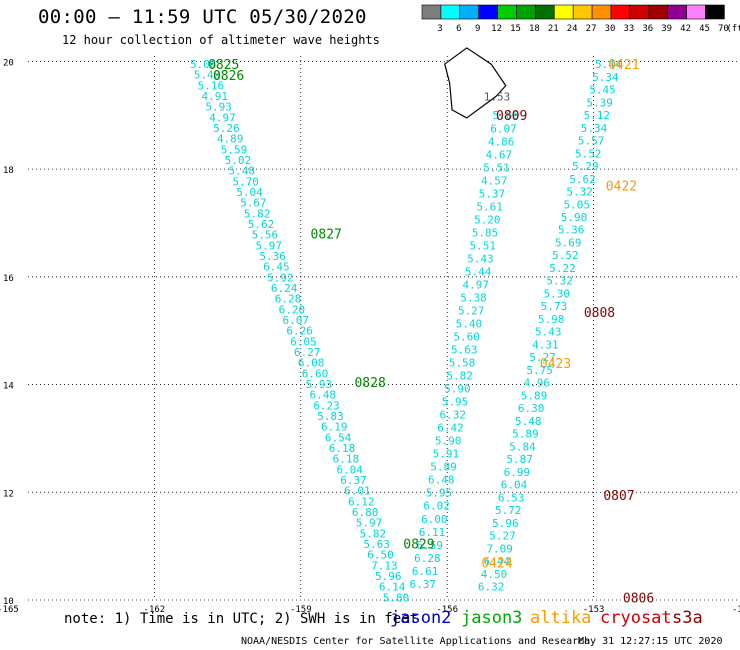  I want to click on pass-time-label: 0422, so click(621, 186).